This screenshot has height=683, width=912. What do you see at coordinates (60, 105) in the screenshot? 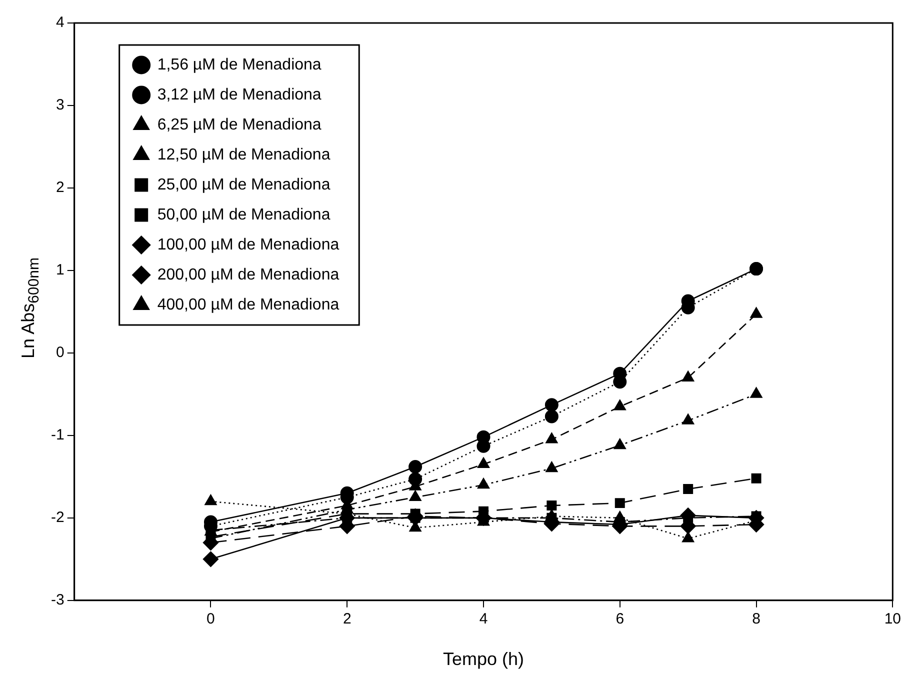
I see `y-tick-label: 3` at bounding box center [60, 105].